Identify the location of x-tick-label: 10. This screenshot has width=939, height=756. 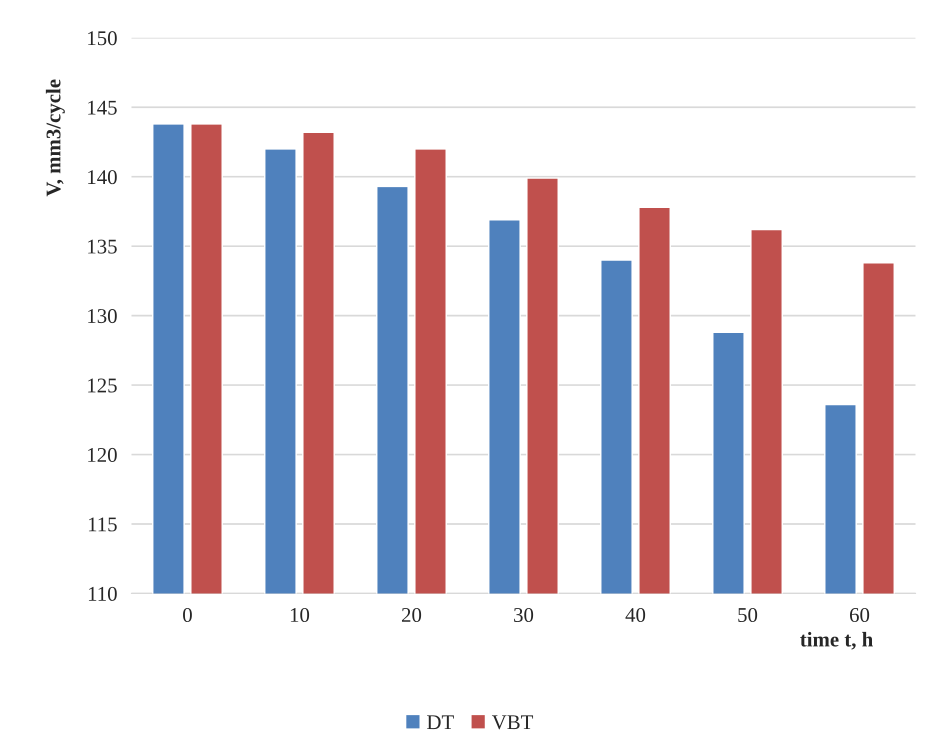
(300, 615).